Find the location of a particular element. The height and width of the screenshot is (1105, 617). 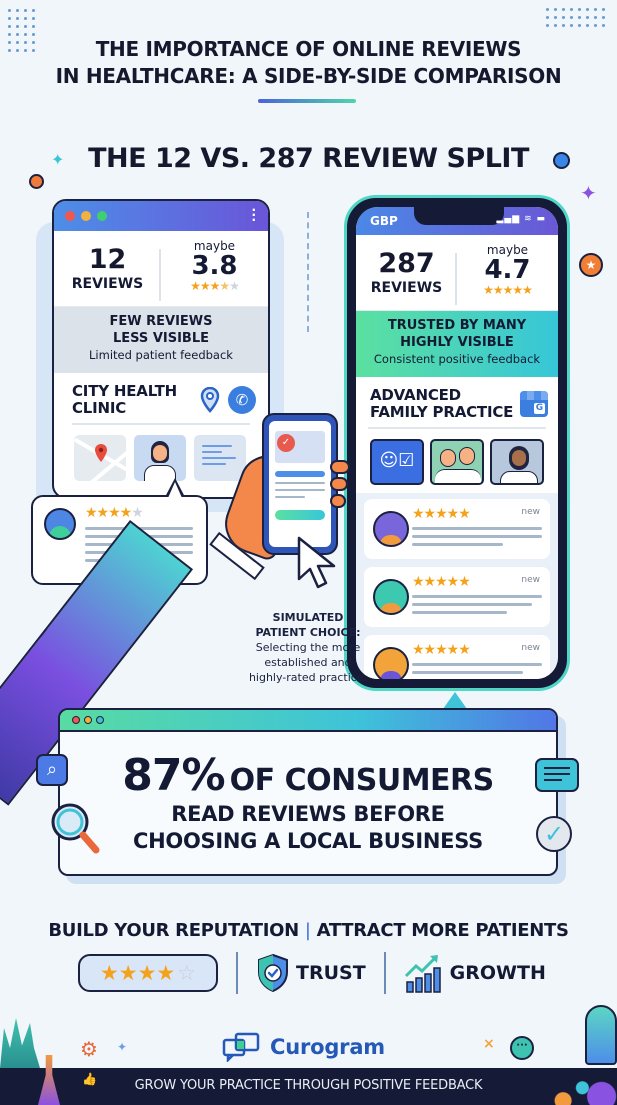

review-count: 12 REVIEWS is located at coordinates (107, 268).